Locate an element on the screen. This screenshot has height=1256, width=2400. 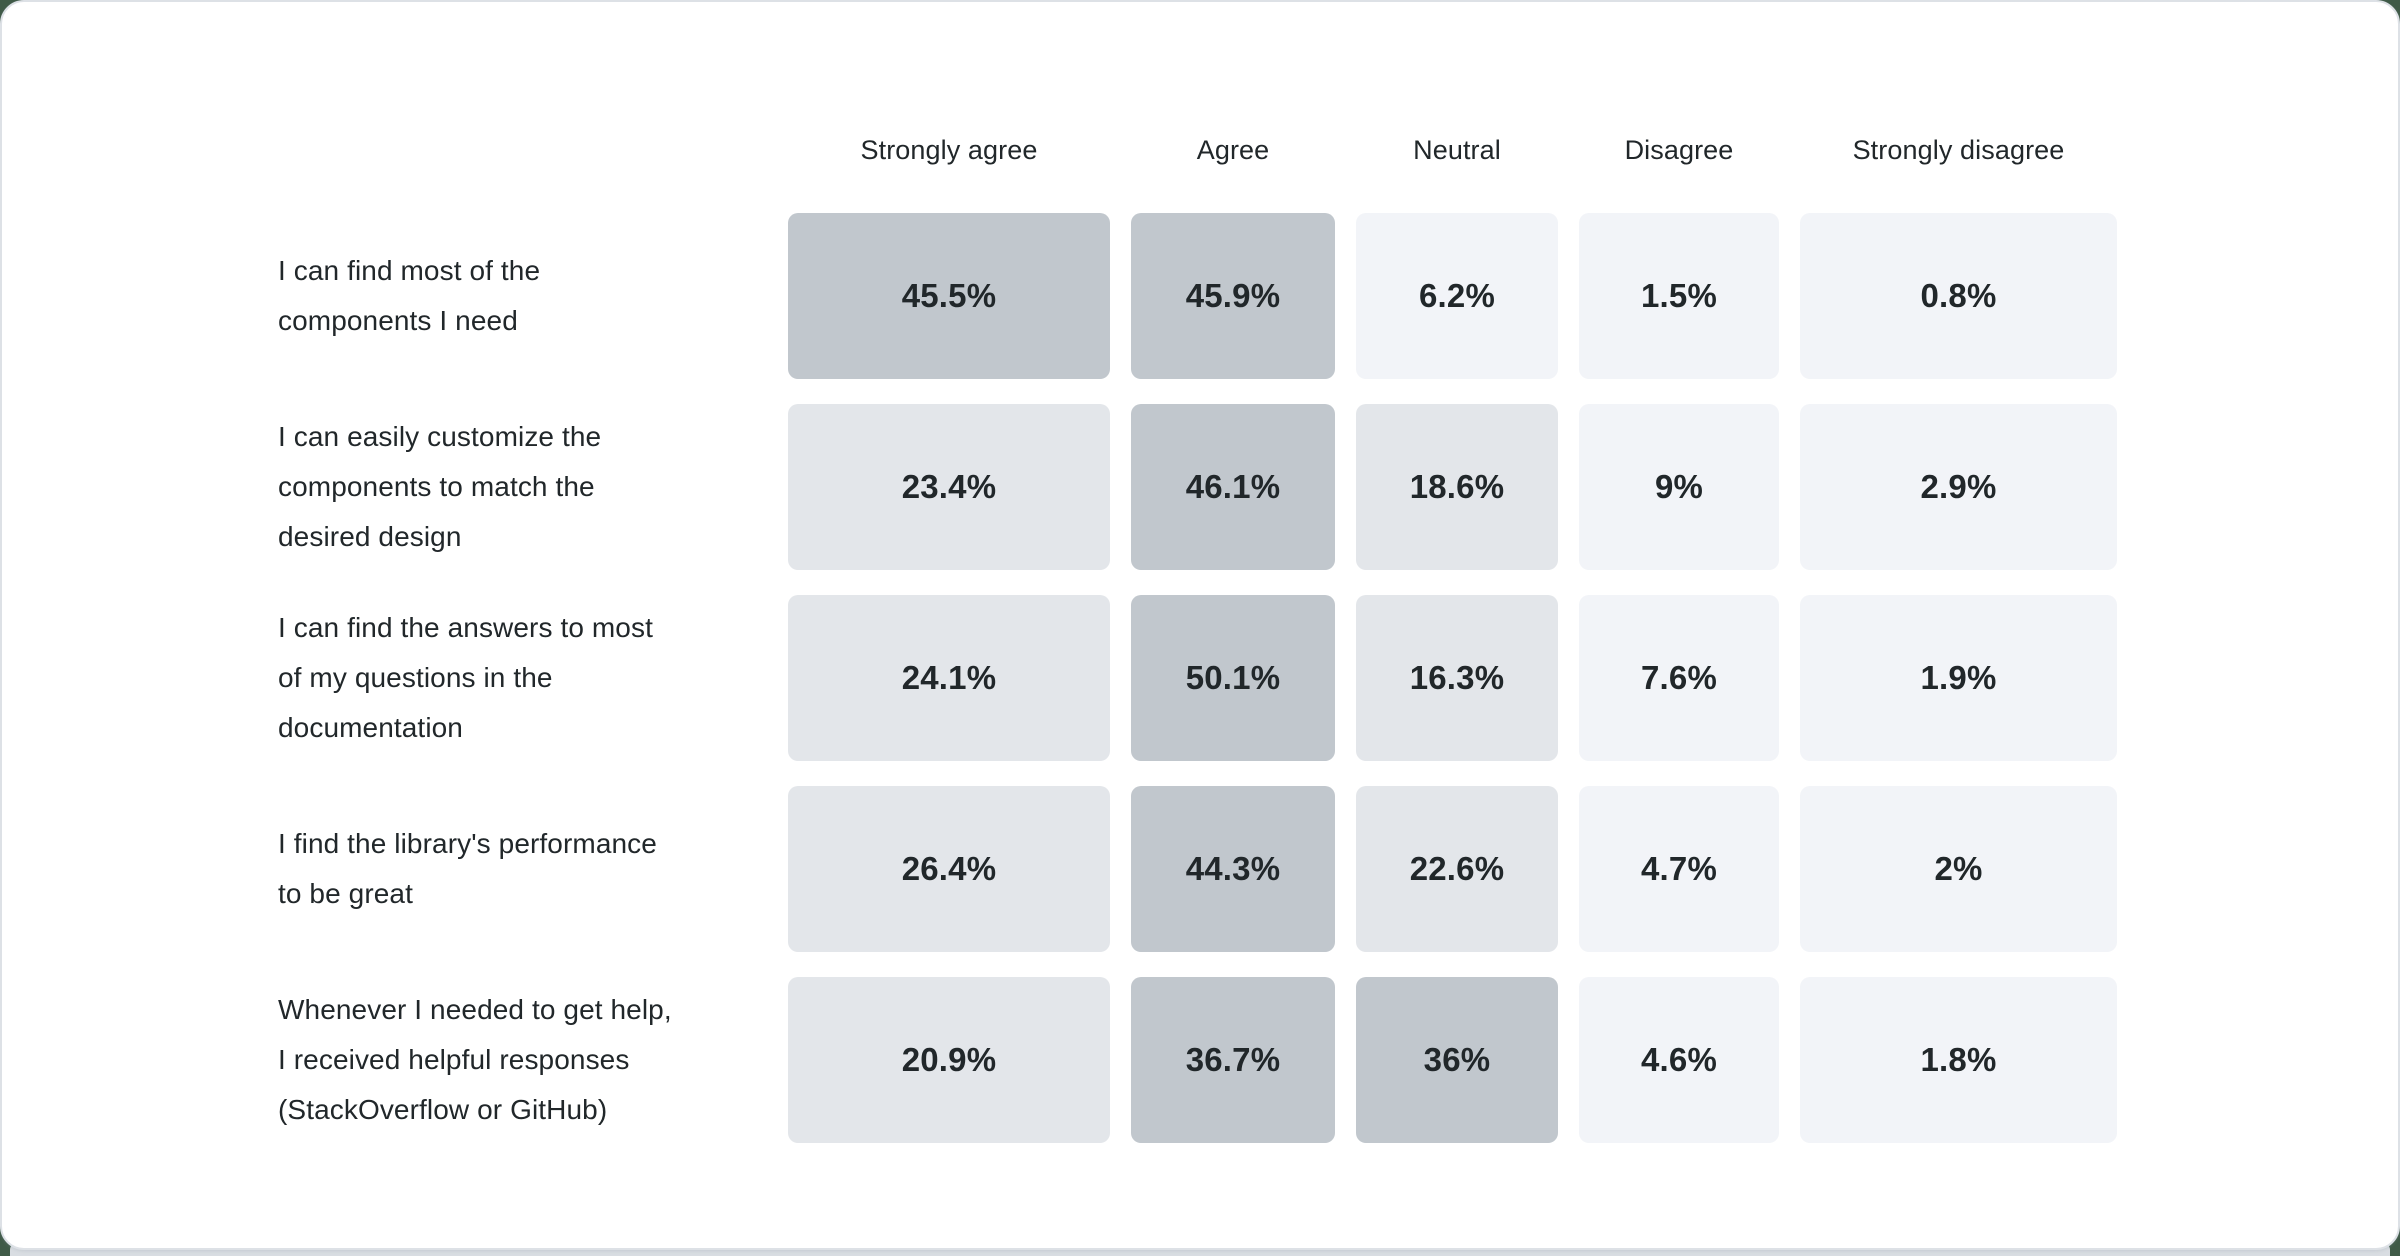
cell-value: 18.6% is located at coordinates (1457, 486).